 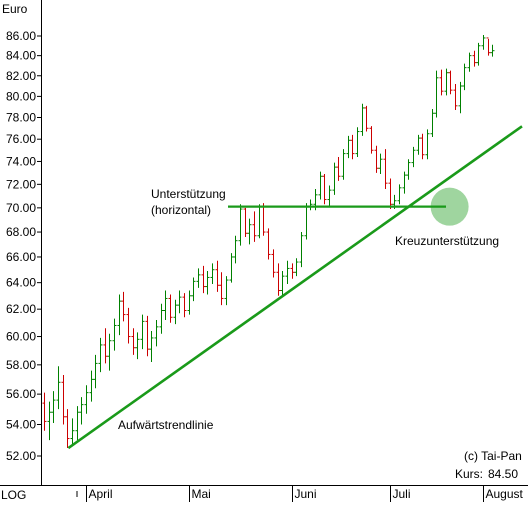 What do you see at coordinates (21, 96) in the screenshot?
I see `y-tick-label: 80.00` at bounding box center [21, 96].